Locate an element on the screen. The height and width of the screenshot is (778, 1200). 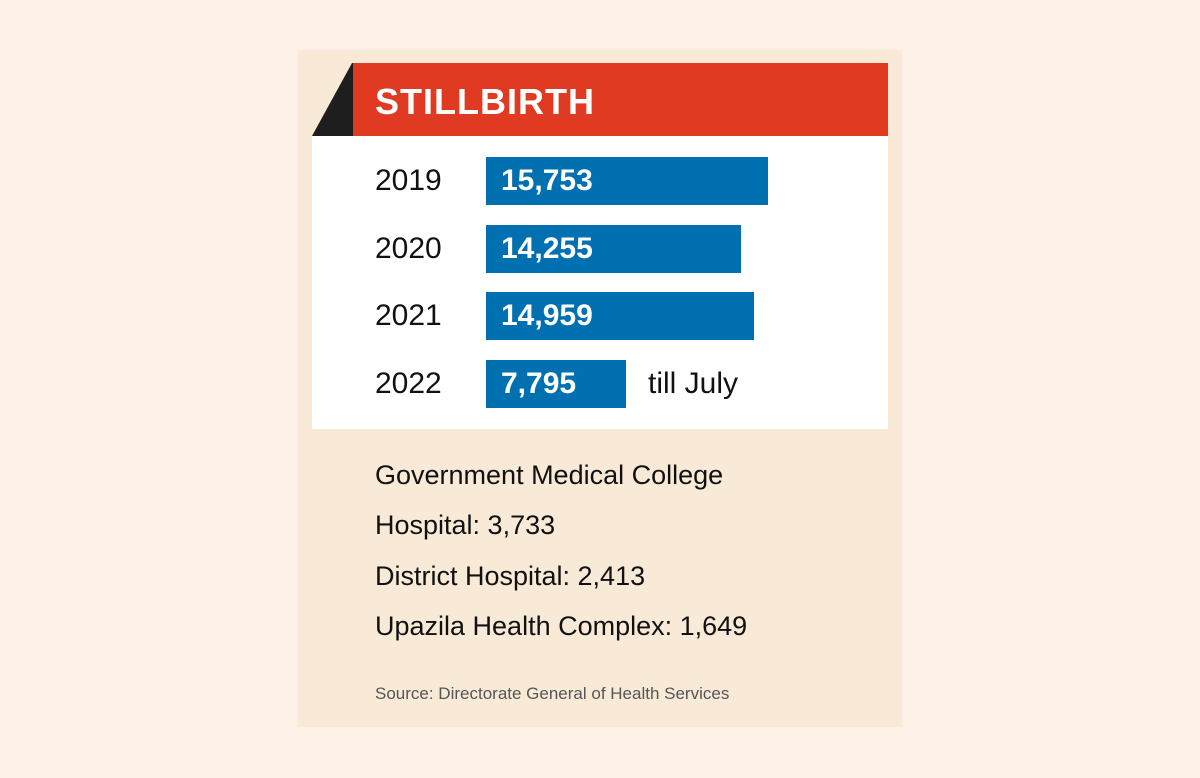
chart-title: STILLBIRTH is located at coordinates (485, 101).